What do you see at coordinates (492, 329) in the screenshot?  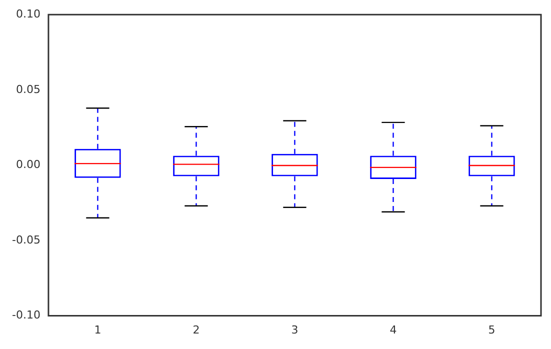 I see `x-tick-label: 5` at bounding box center [492, 329].